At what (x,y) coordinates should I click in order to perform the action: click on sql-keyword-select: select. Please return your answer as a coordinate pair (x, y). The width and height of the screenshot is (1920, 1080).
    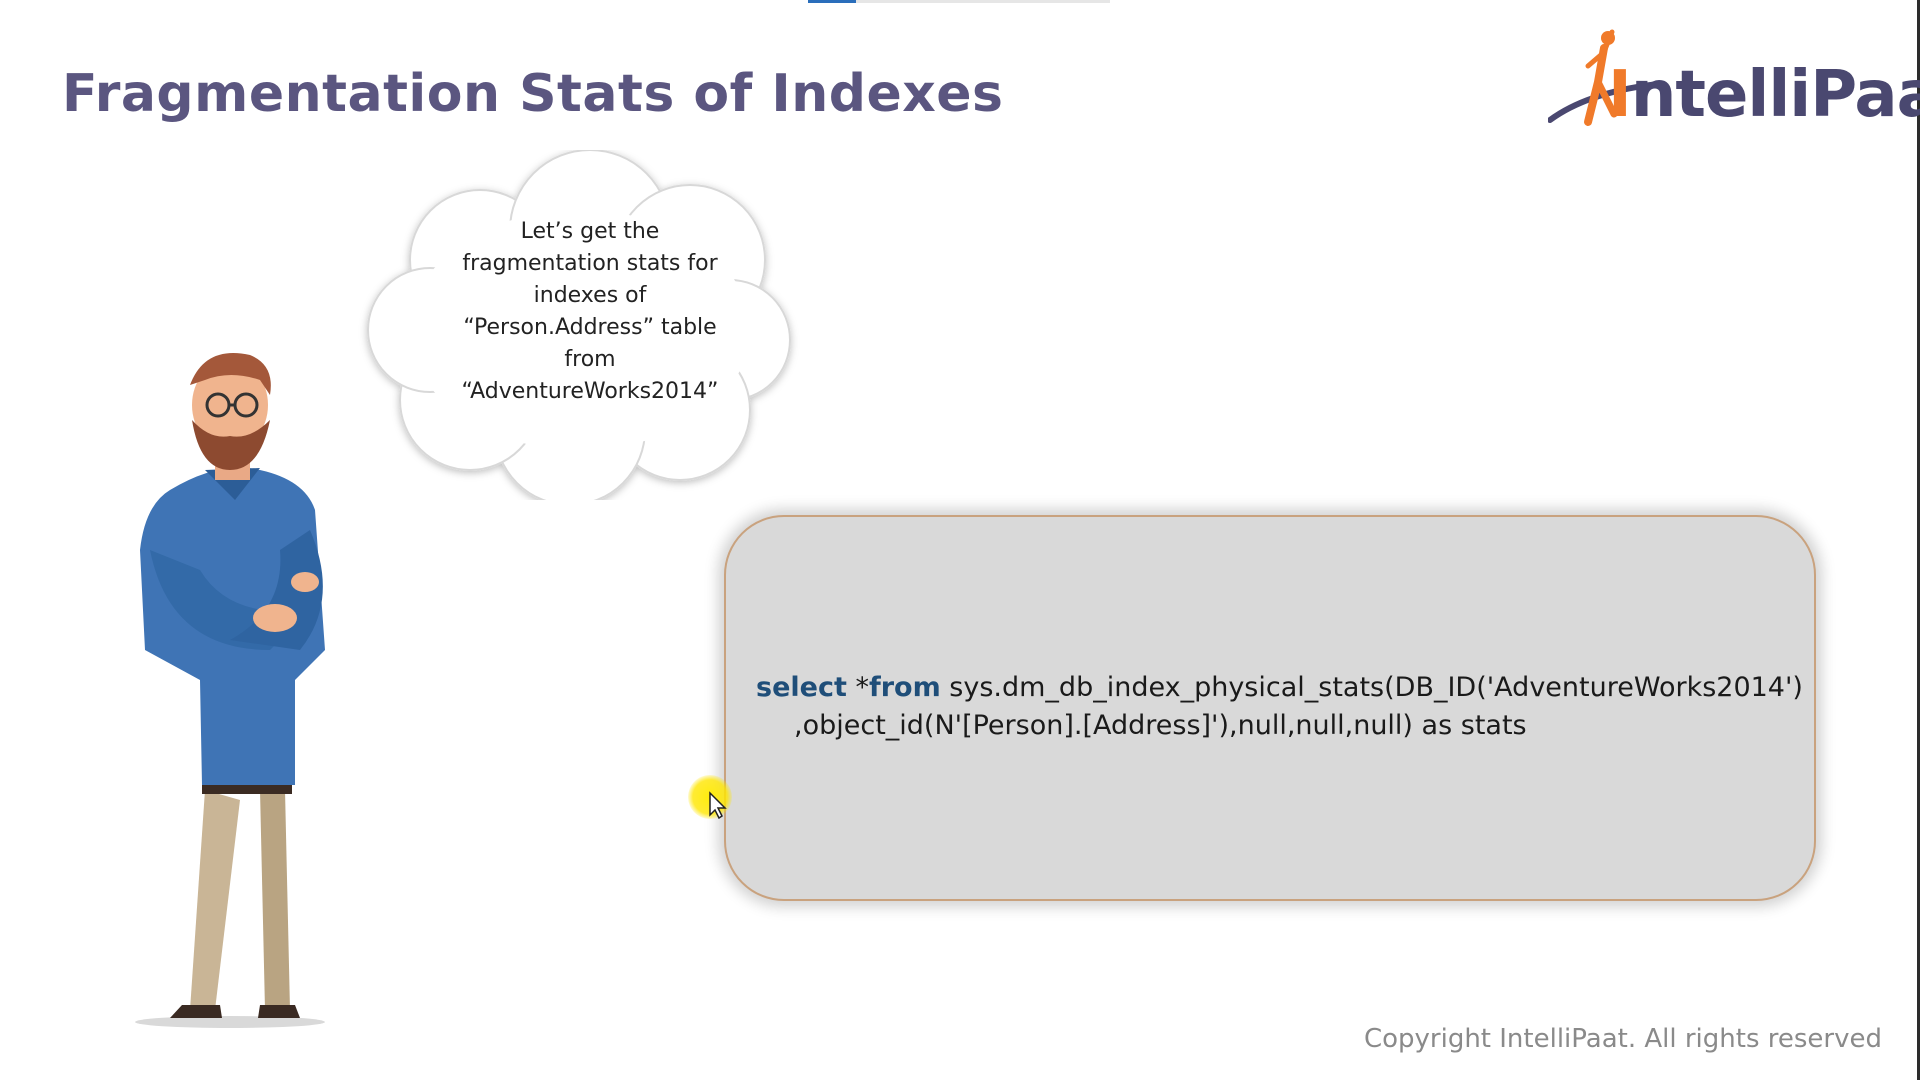
    Looking at the image, I should click on (801, 687).